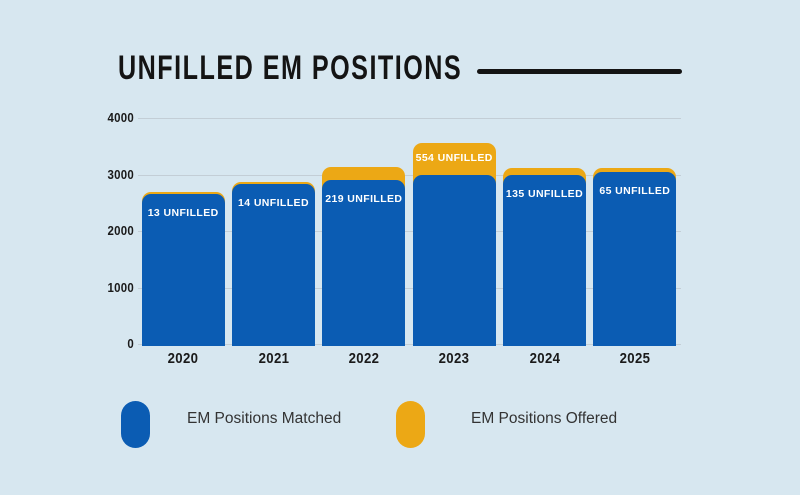 The width and height of the screenshot is (800, 495). I want to click on y-tick-label: 2000, so click(120, 230).